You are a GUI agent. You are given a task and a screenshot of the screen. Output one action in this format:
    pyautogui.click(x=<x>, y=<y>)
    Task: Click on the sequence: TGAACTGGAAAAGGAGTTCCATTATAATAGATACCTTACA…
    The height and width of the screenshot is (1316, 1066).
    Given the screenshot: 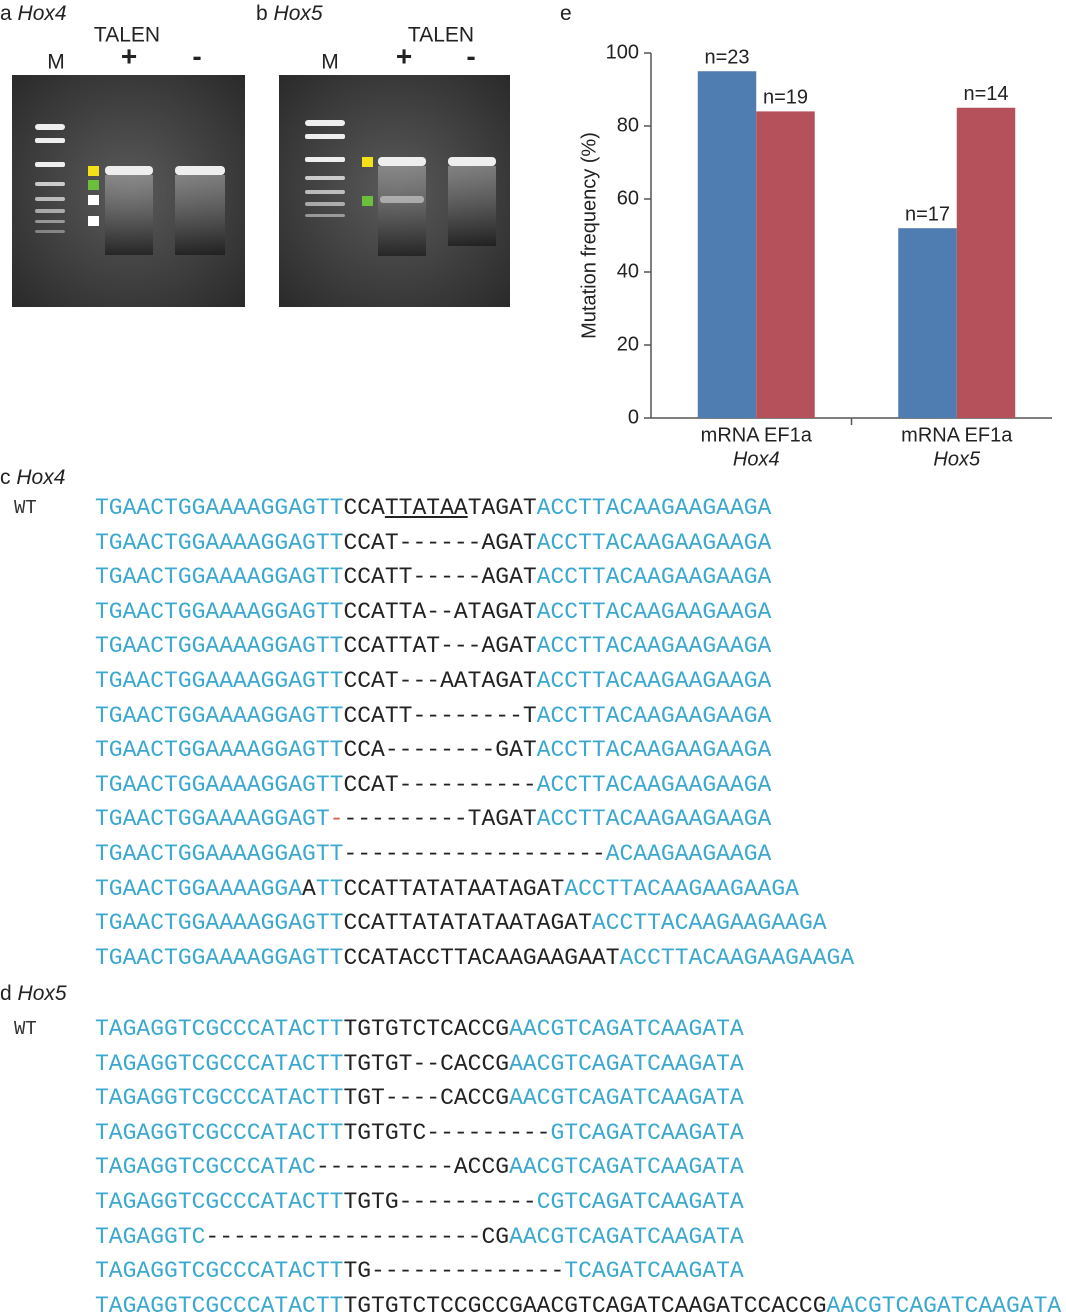 What is the action you would take?
    pyautogui.click(x=433, y=508)
    